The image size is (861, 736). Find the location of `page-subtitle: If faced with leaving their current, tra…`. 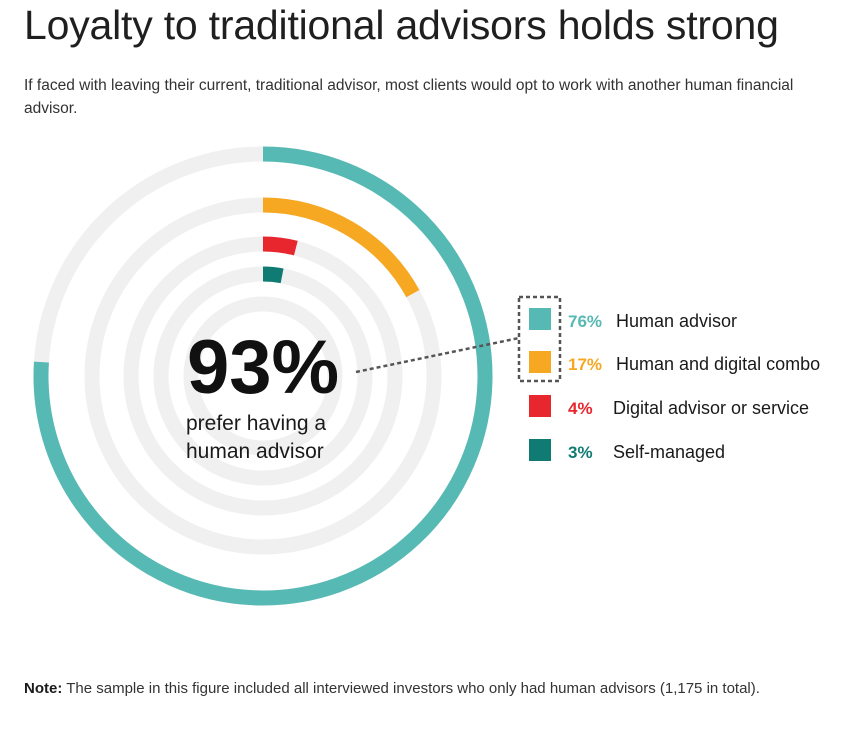

page-subtitle: If faced with leaving their current, tra… is located at coordinates (409, 97).